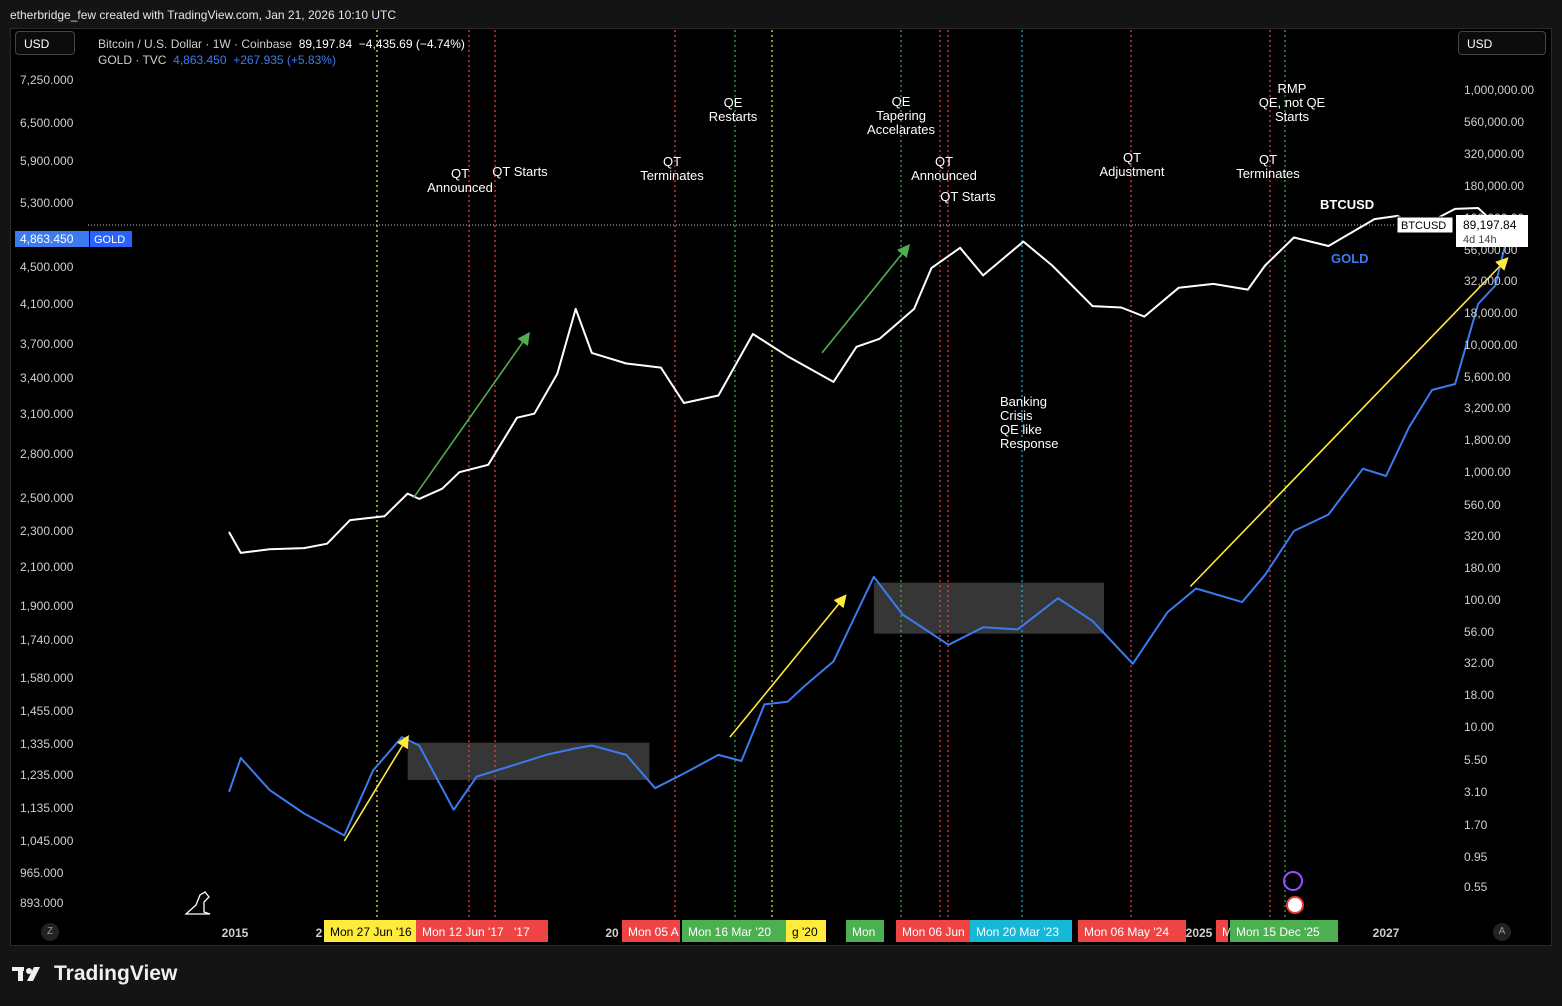  Describe the element at coordinates (1268, 173) in the screenshot. I see `annotation-line: Terminates` at that location.